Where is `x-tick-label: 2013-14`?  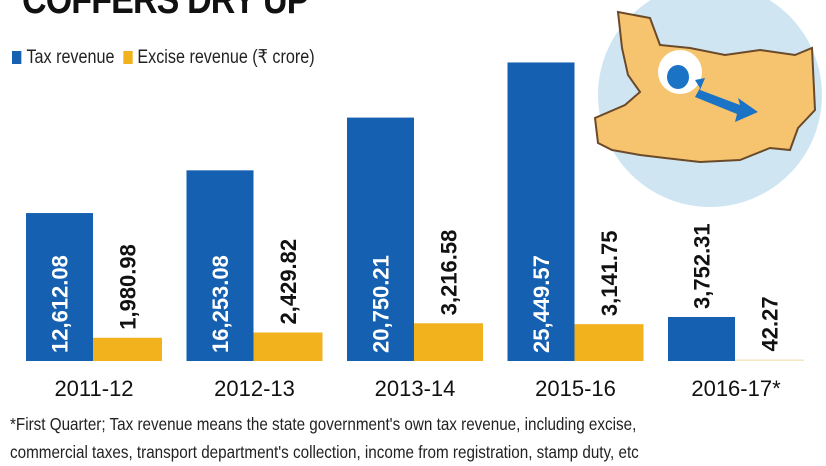
x-tick-label: 2013-14 is located at coordinates (415, 388).